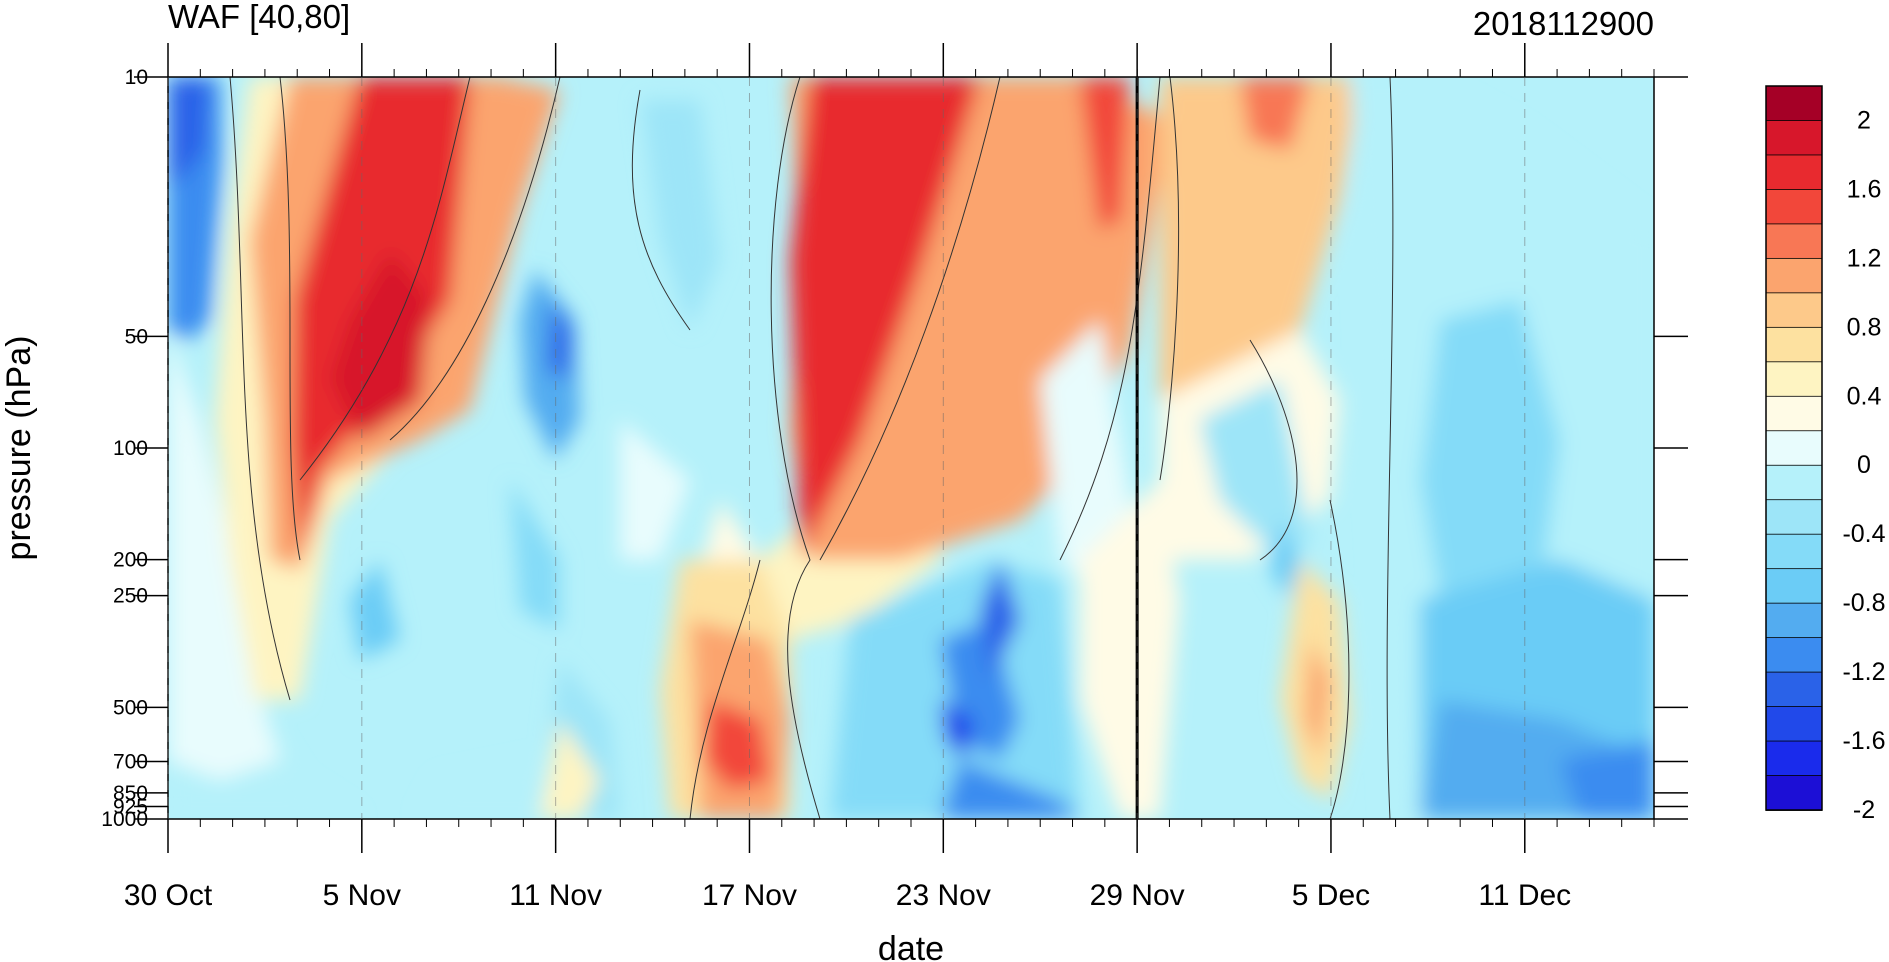  Describe the element at coordinates (1864, 120) in the screenshot. I see `colorbar-label: 2` at that location.